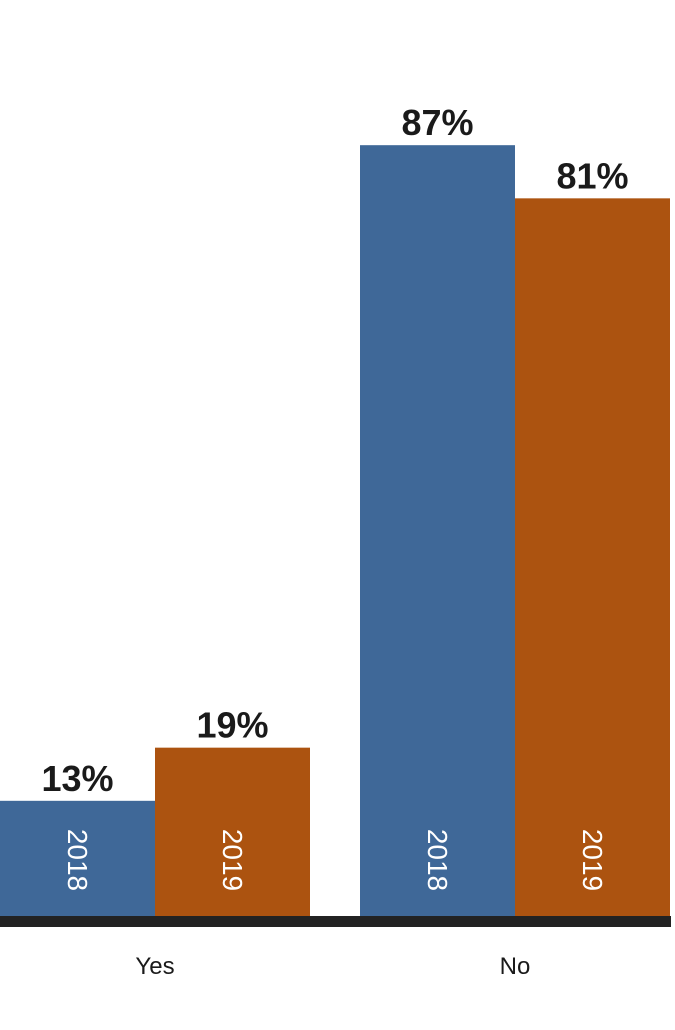 This screenshot has height=1030, width=675. What do you see at coordinates (592, 175) in the screenshot?
I see `value-label-no-2019: 81%` at bounding box center [592, 175].